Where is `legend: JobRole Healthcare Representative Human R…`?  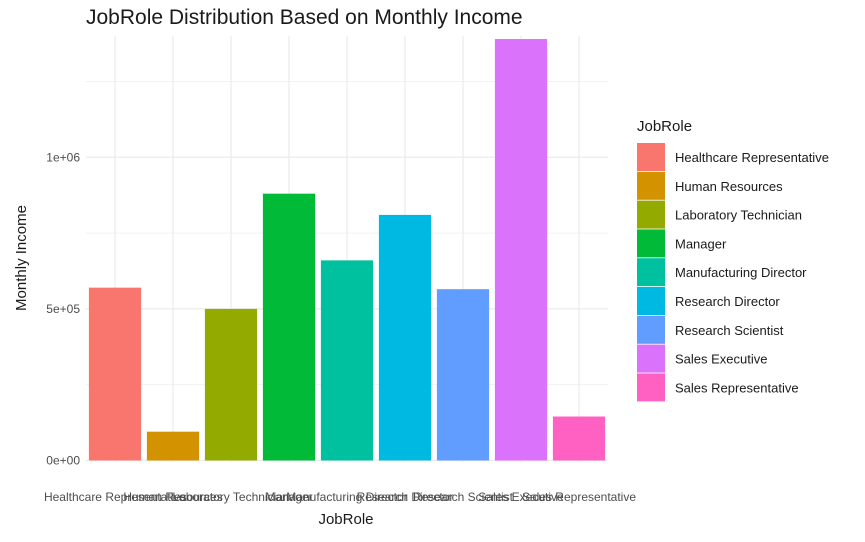
legend: JobRole Healthcare Representative Human R… is located at coordinates (733, 260).